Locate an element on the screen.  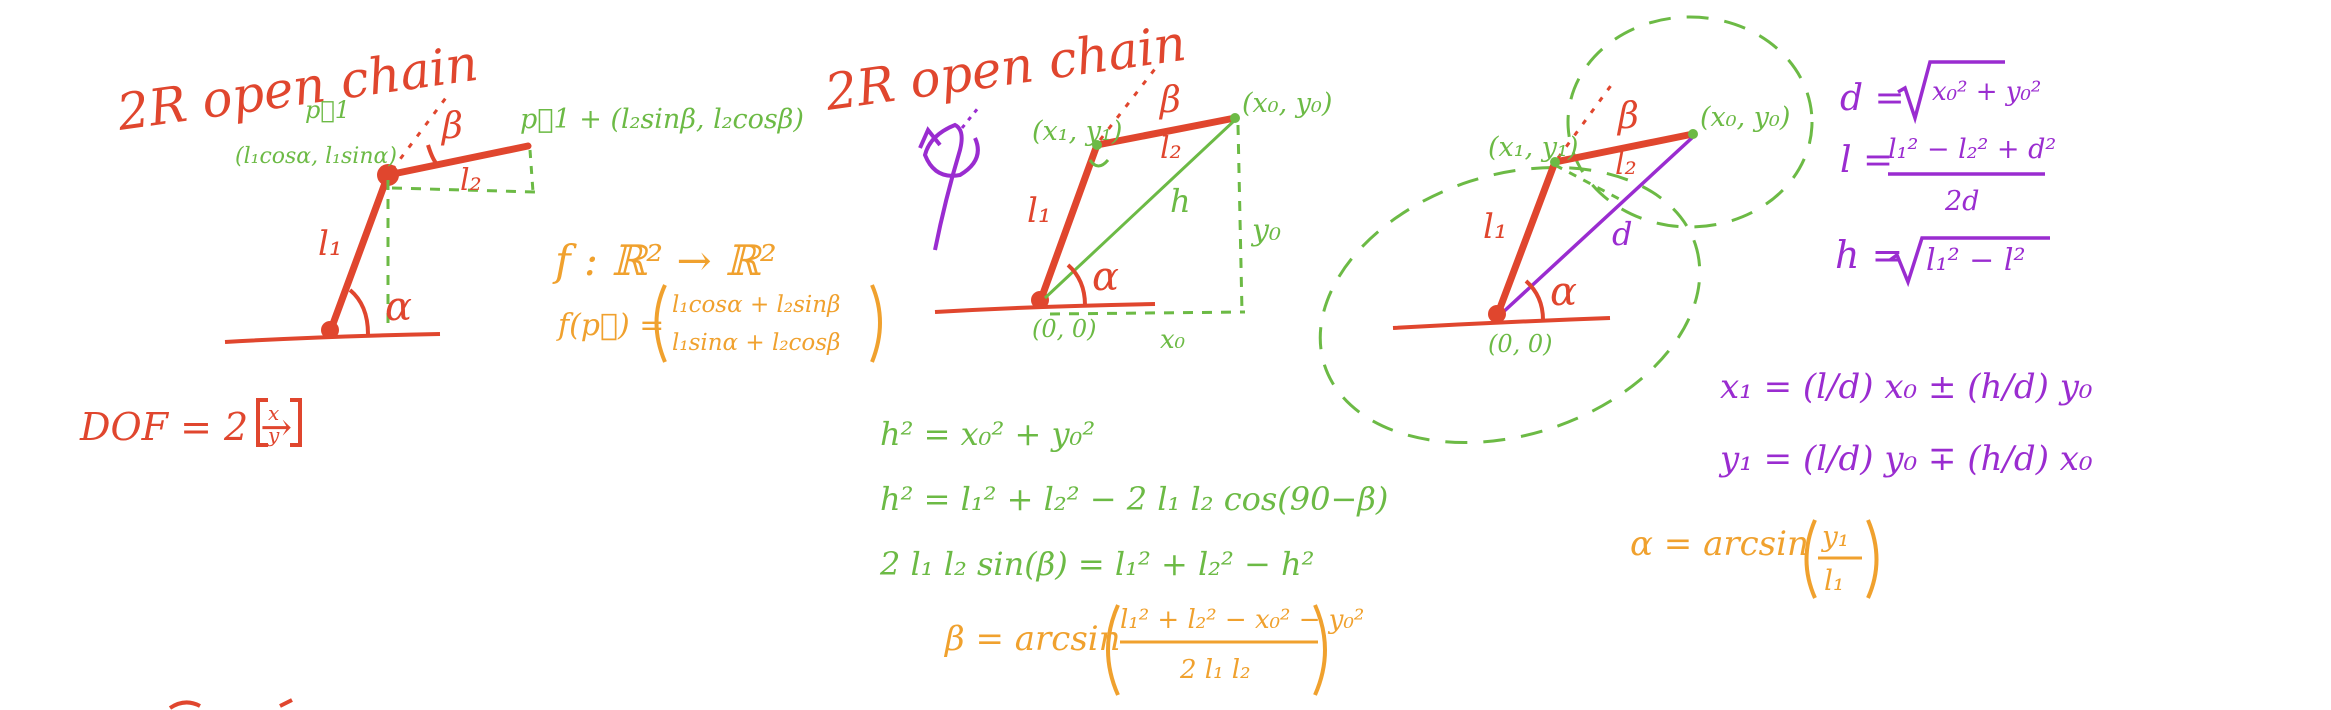
panel3-p2-dot is located at coordinates (1693, 134).